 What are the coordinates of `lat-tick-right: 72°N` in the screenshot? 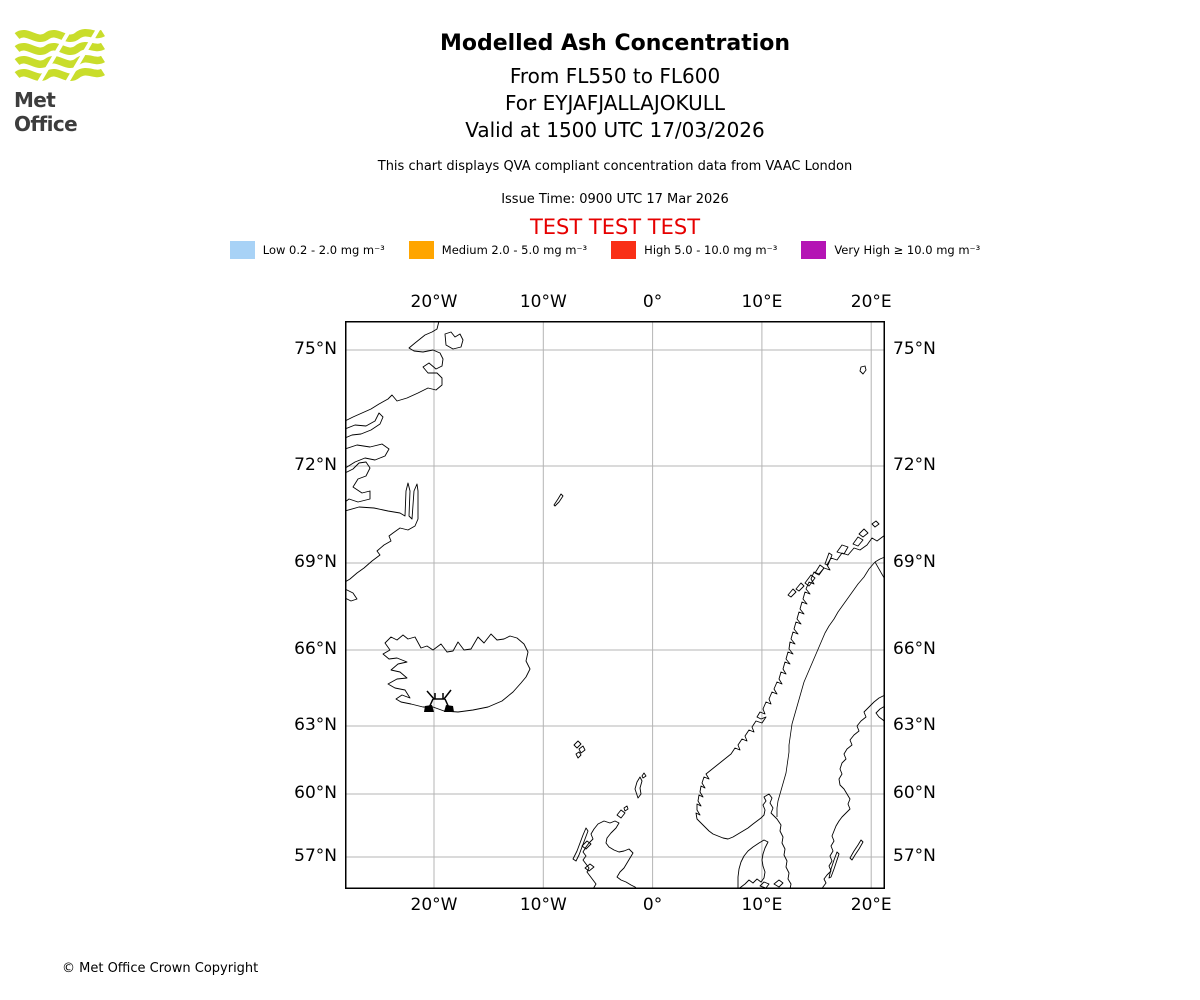 It's located at (914, 465).